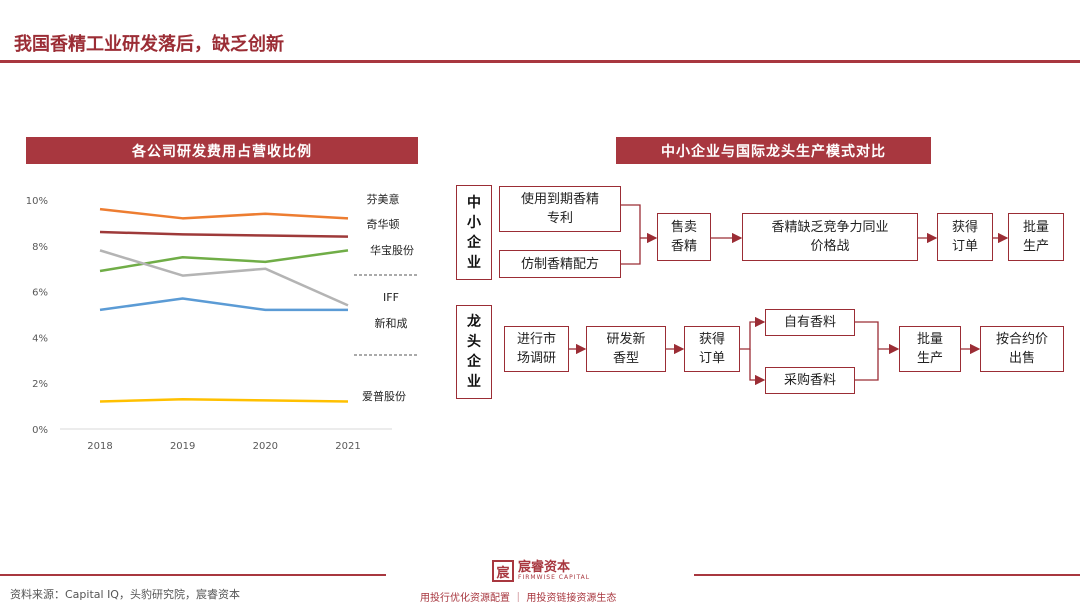 The height and width of the screenshot is (608, 1080). What do you see at coordinates (810, 380) in the screenshot?
I see `leader-step-buy-material: 采购香料` at bounding box center [810, 380].